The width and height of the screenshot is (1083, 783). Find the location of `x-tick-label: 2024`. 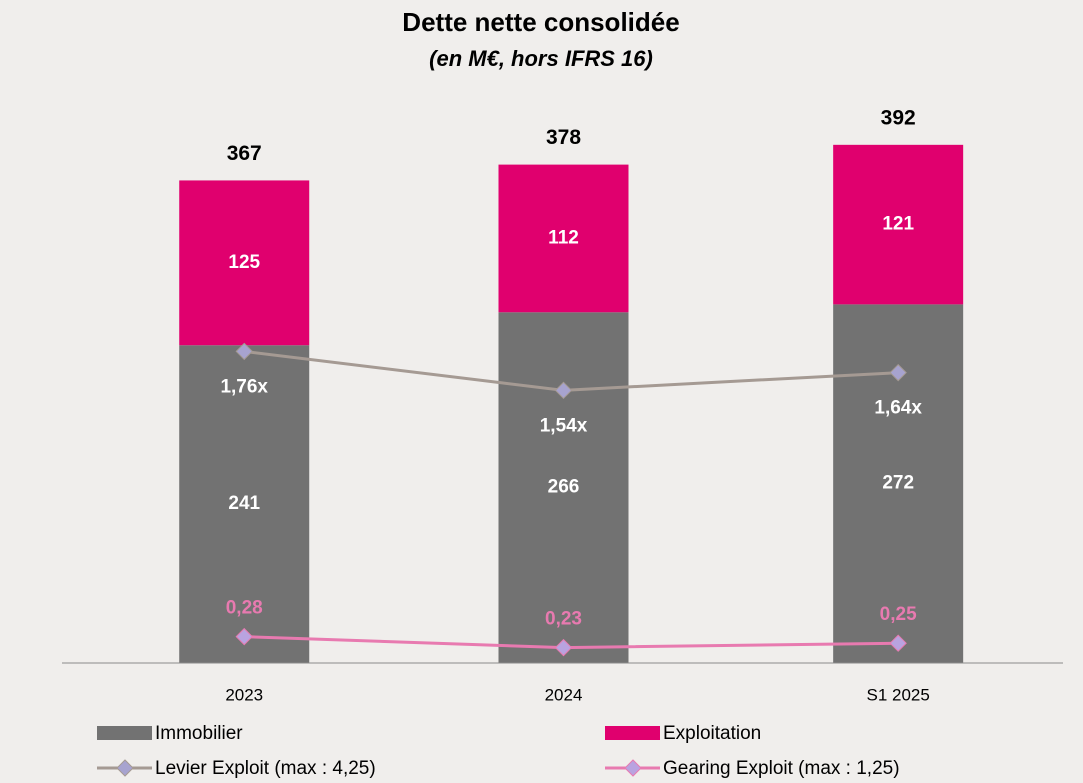

x-tick-label: 2024 is located at coordinates (564, 694).